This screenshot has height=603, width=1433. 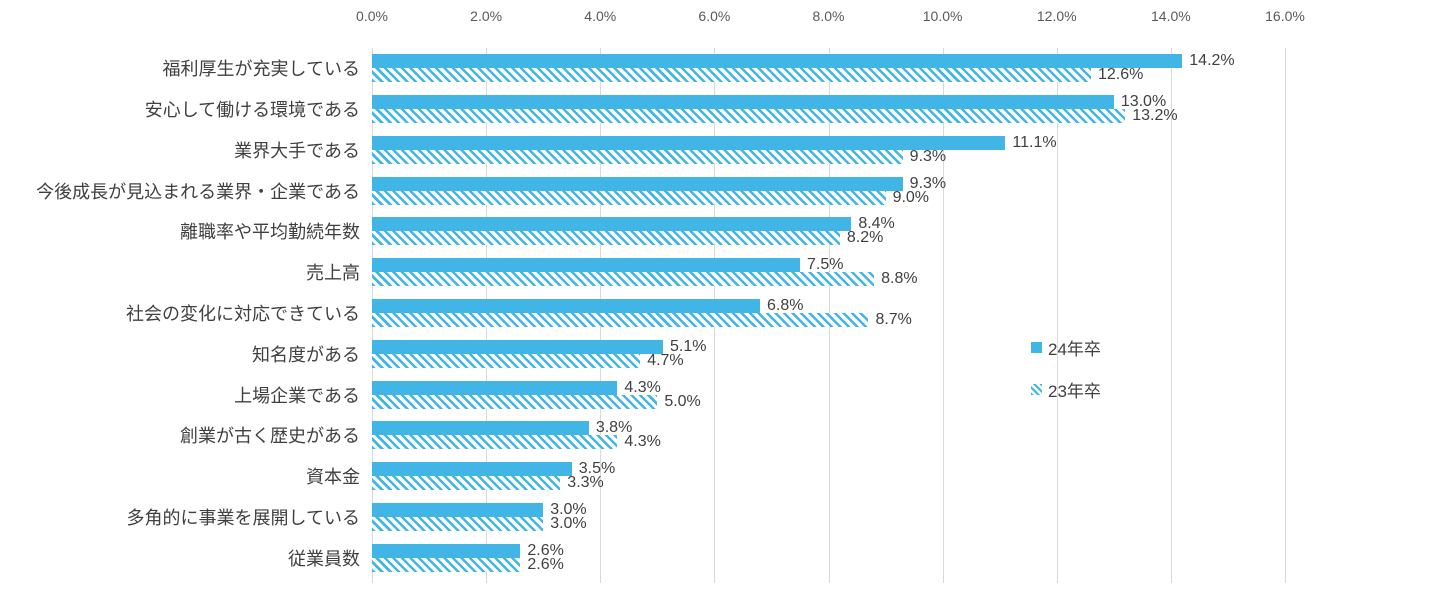 I want to click on category-label: 多角的に事業を展開している, so click(x=243, y=517).